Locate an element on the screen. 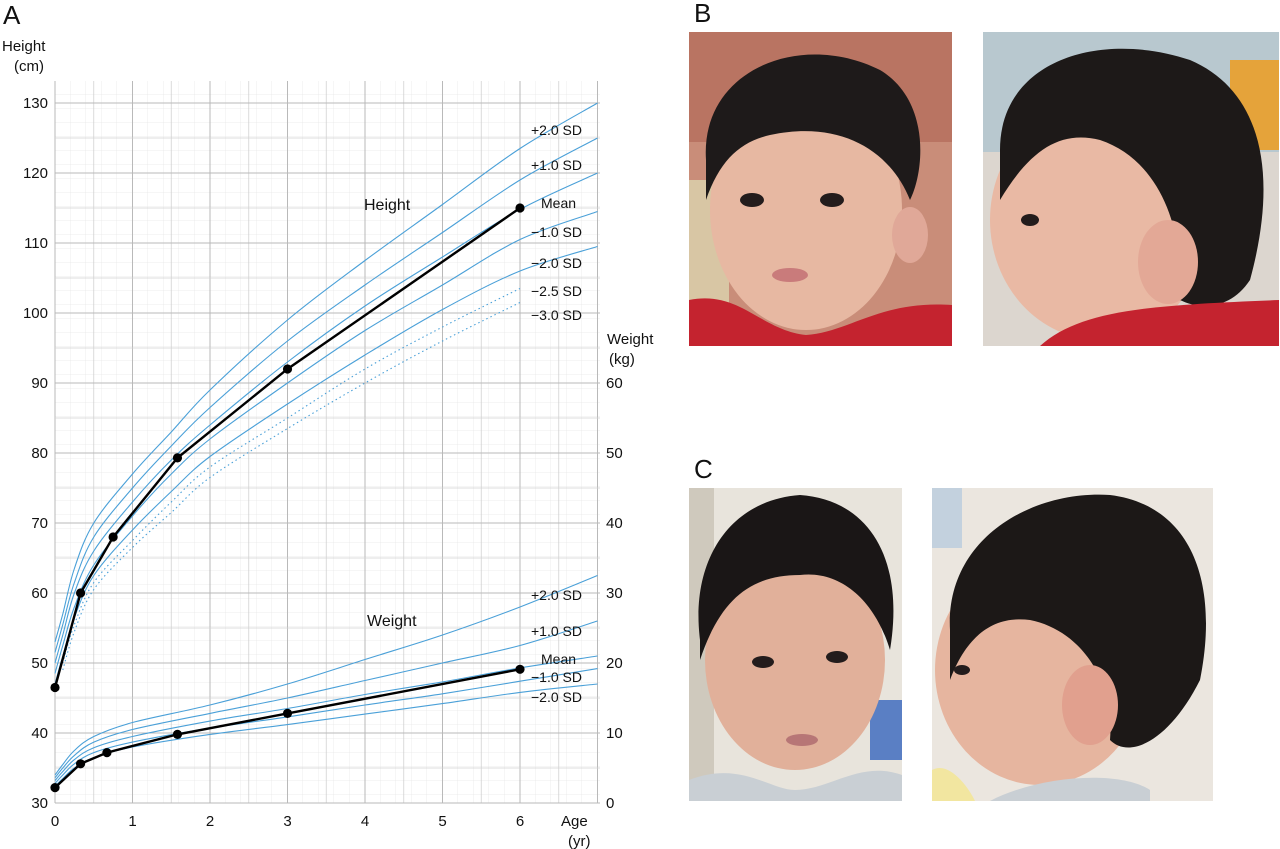 This screenshot has height=849, width=1280. left-axis-tick-label: 100 is located at coordinates (35, 313).